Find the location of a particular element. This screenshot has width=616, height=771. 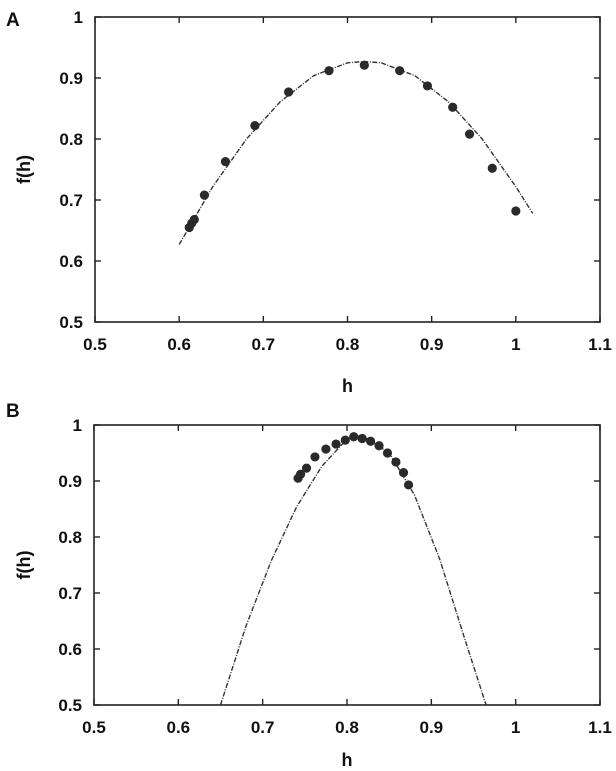

panel-b-y-tick-label: 0.8 is located at coordinates (70, 537).